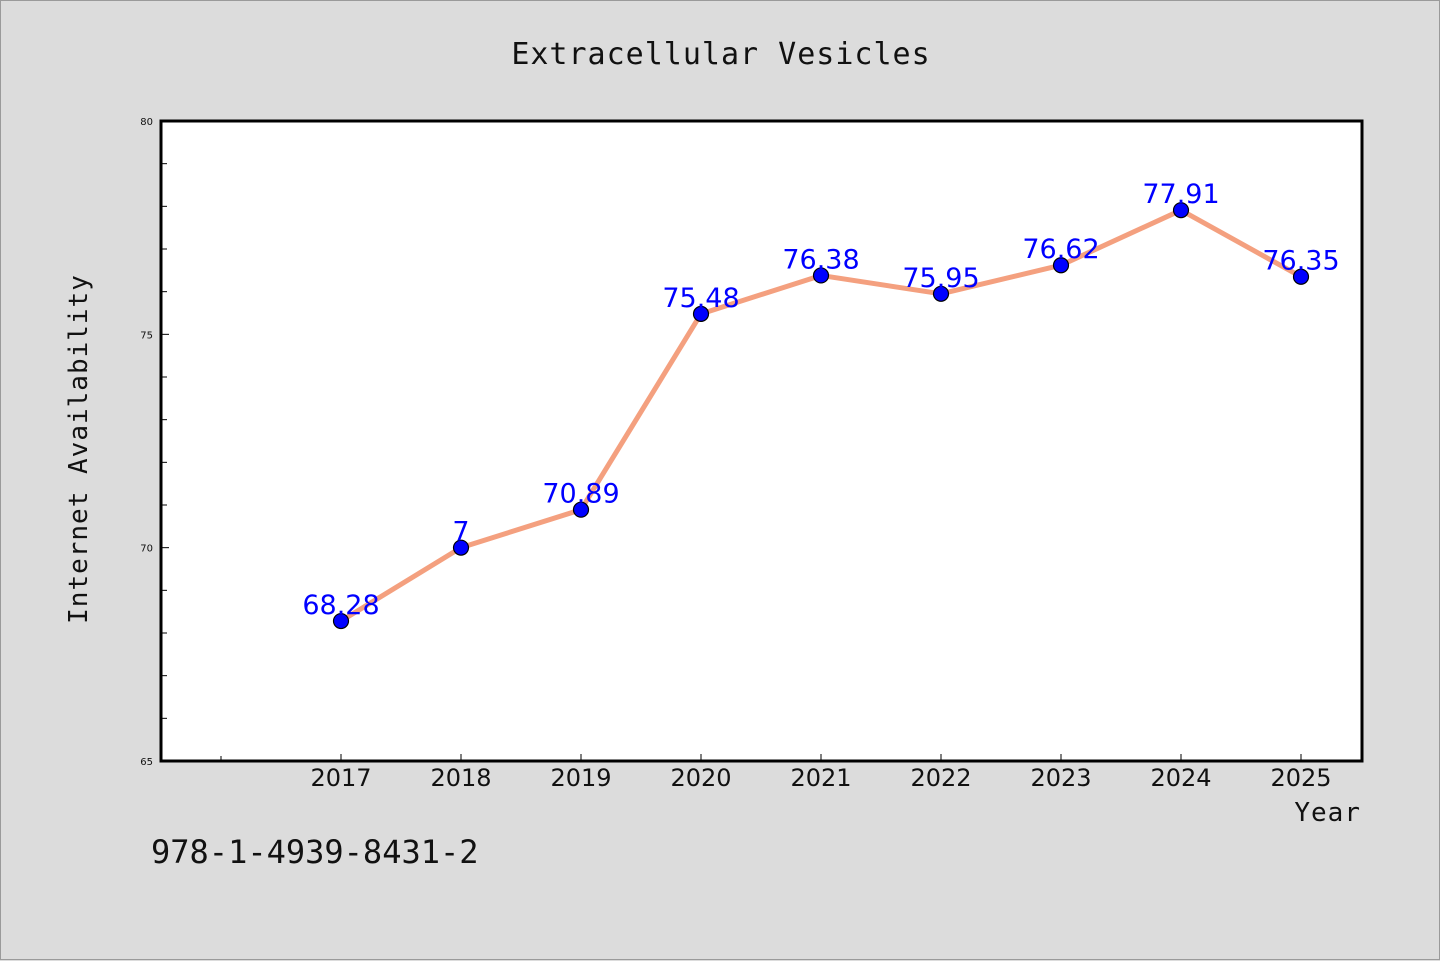  I want to click on data-label: 75.95, so click(940, 278).